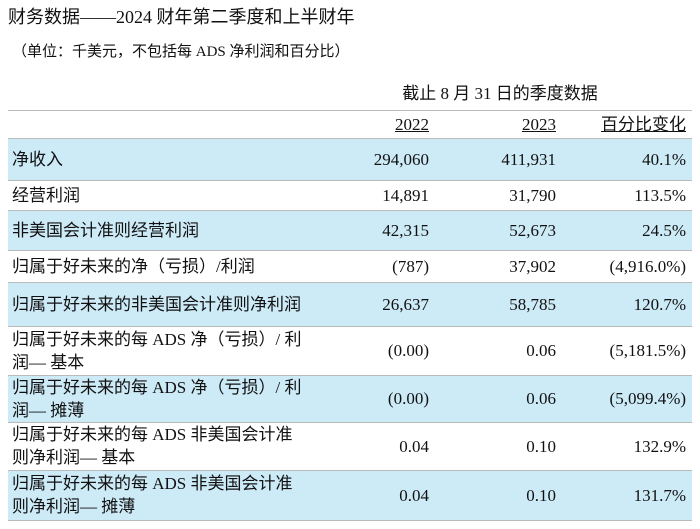 The image size is (700, 529). Describe the element at coordinates (539, 124) in the screenshot. I see `column-header: 2023` at that location.